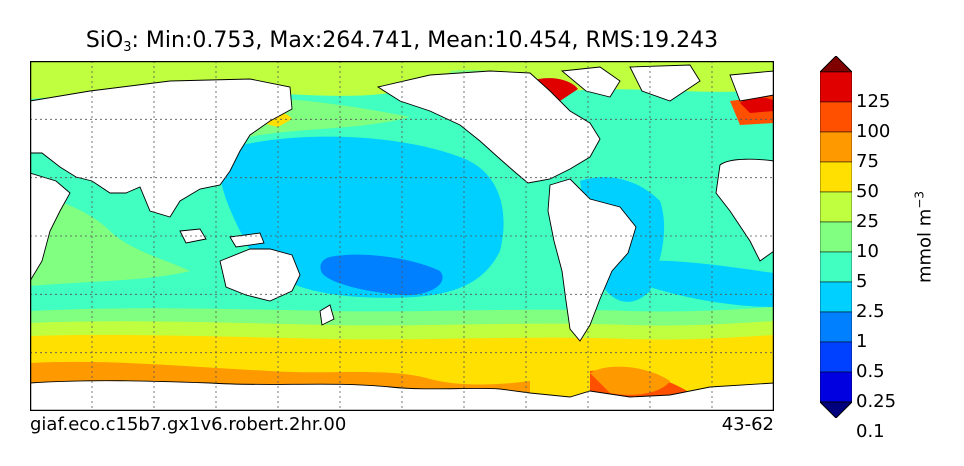 The image size is (964, 466). What do you see at coordinates (867, 161) in the screenshot?
I see `colorbar-tick-label: 75` at bounding box center [867, 161].